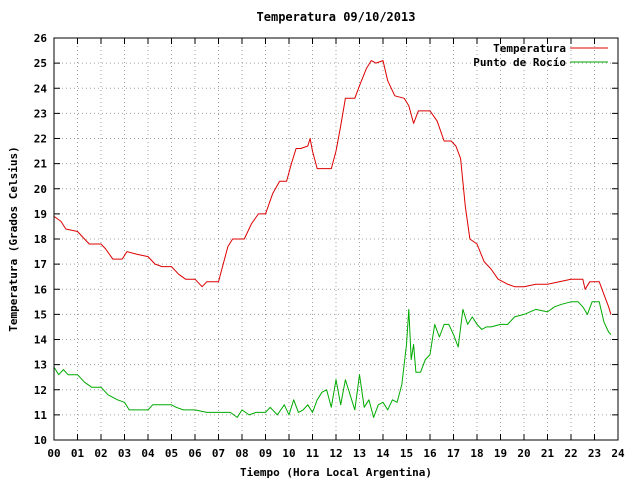  I want to click on legend-label-punto-de-rocio: Punto de Rocío, so click(519, 62).